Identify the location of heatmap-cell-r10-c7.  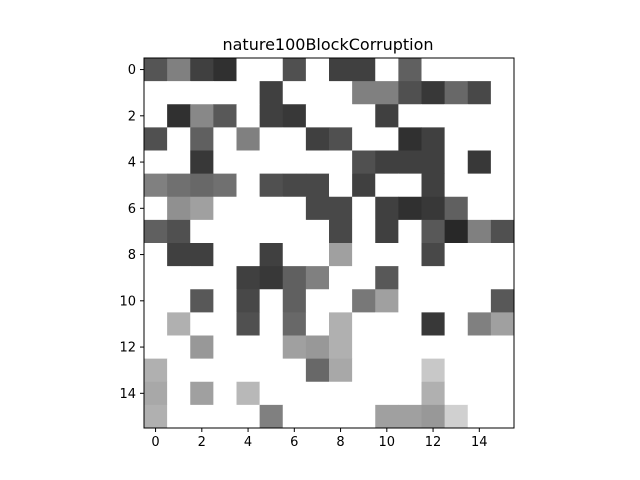
(317, 301).